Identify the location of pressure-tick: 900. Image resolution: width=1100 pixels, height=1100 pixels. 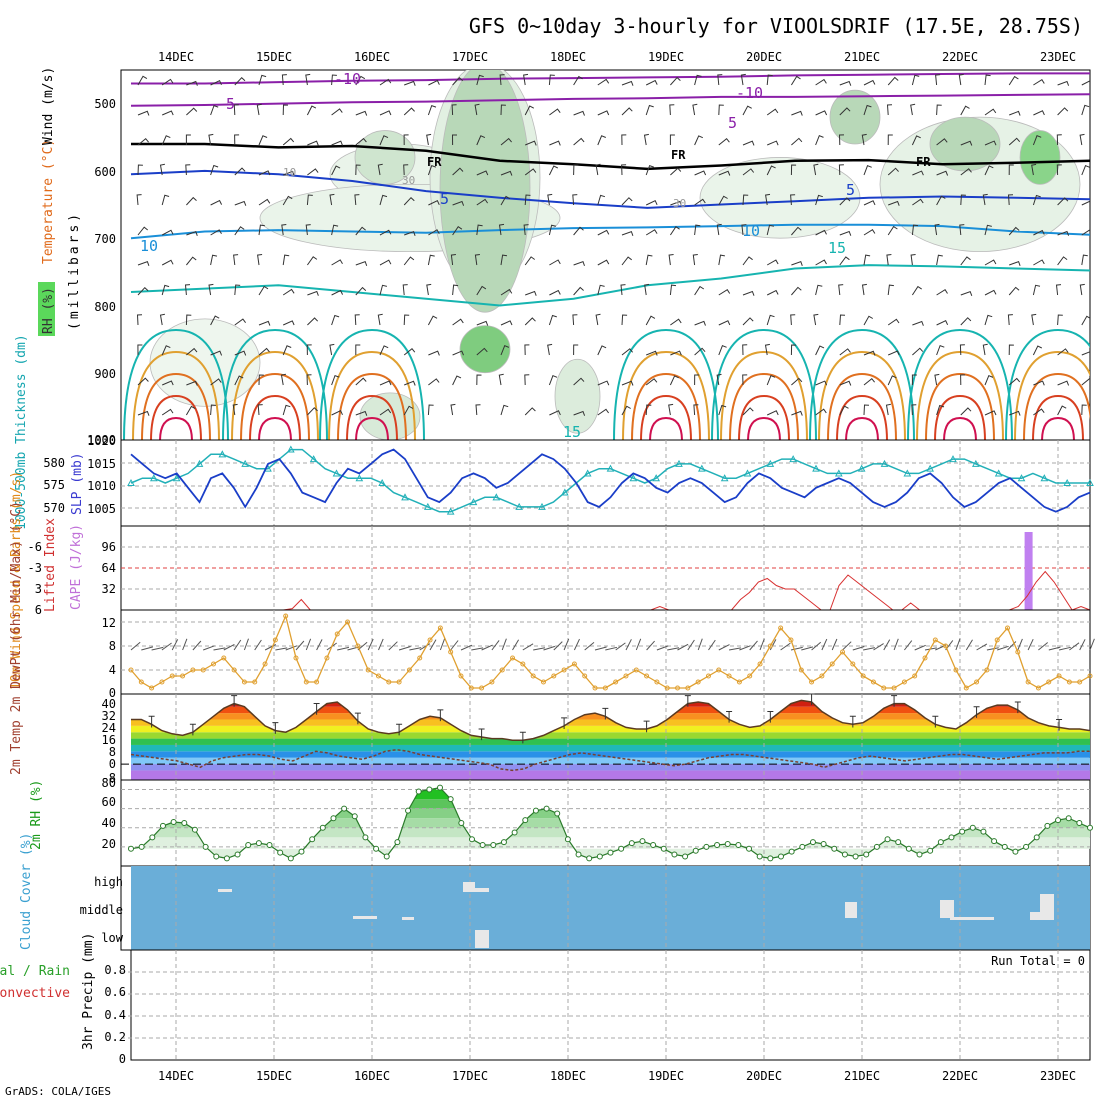
(105, 374).